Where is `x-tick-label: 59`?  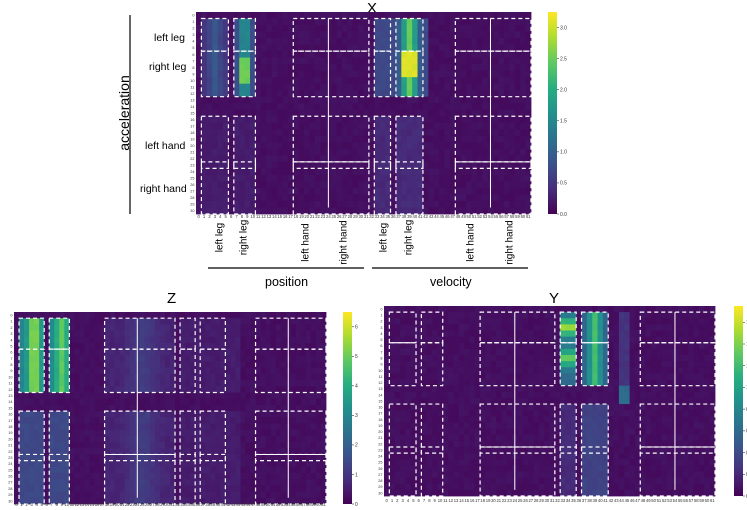 x-tick-label: 59 is located at coordinates (313, 504).